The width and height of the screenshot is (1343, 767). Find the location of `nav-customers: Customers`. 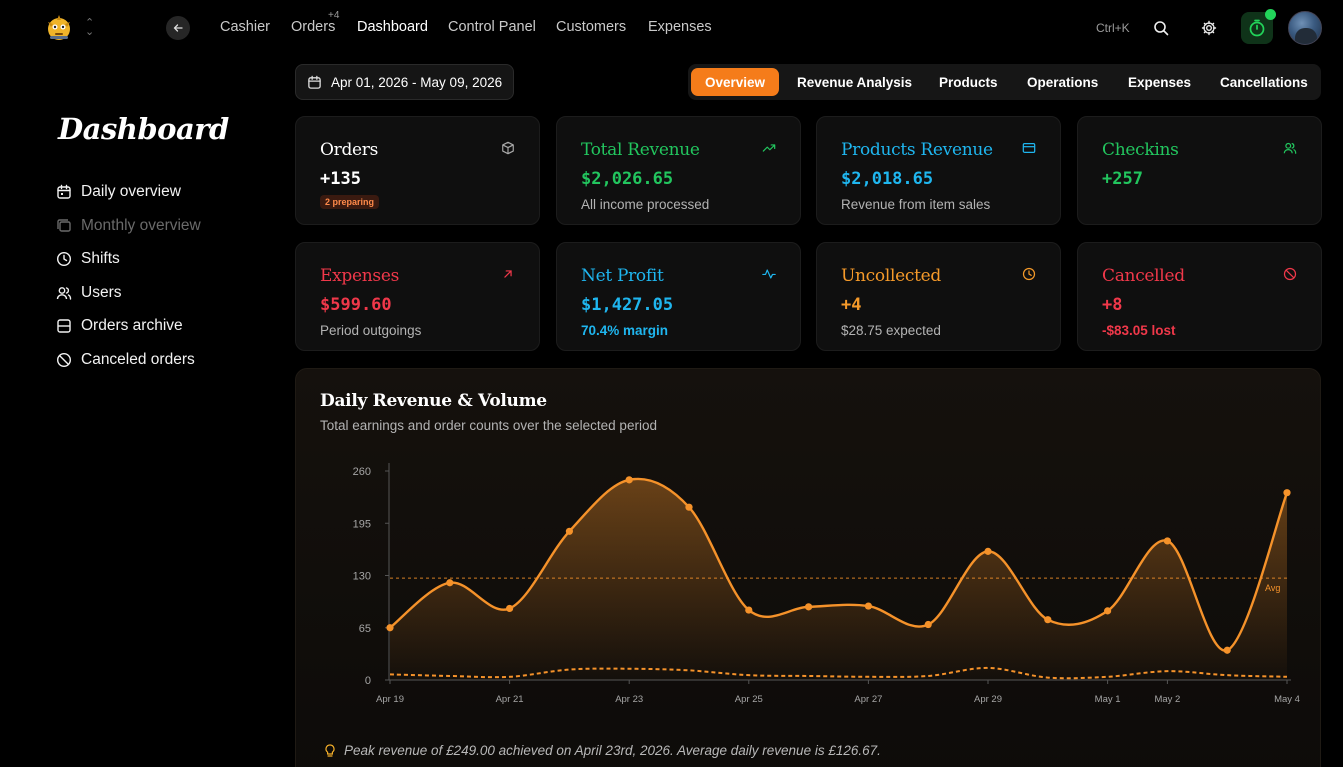

nav-customers: Customers is located at coordinates (591, 27).